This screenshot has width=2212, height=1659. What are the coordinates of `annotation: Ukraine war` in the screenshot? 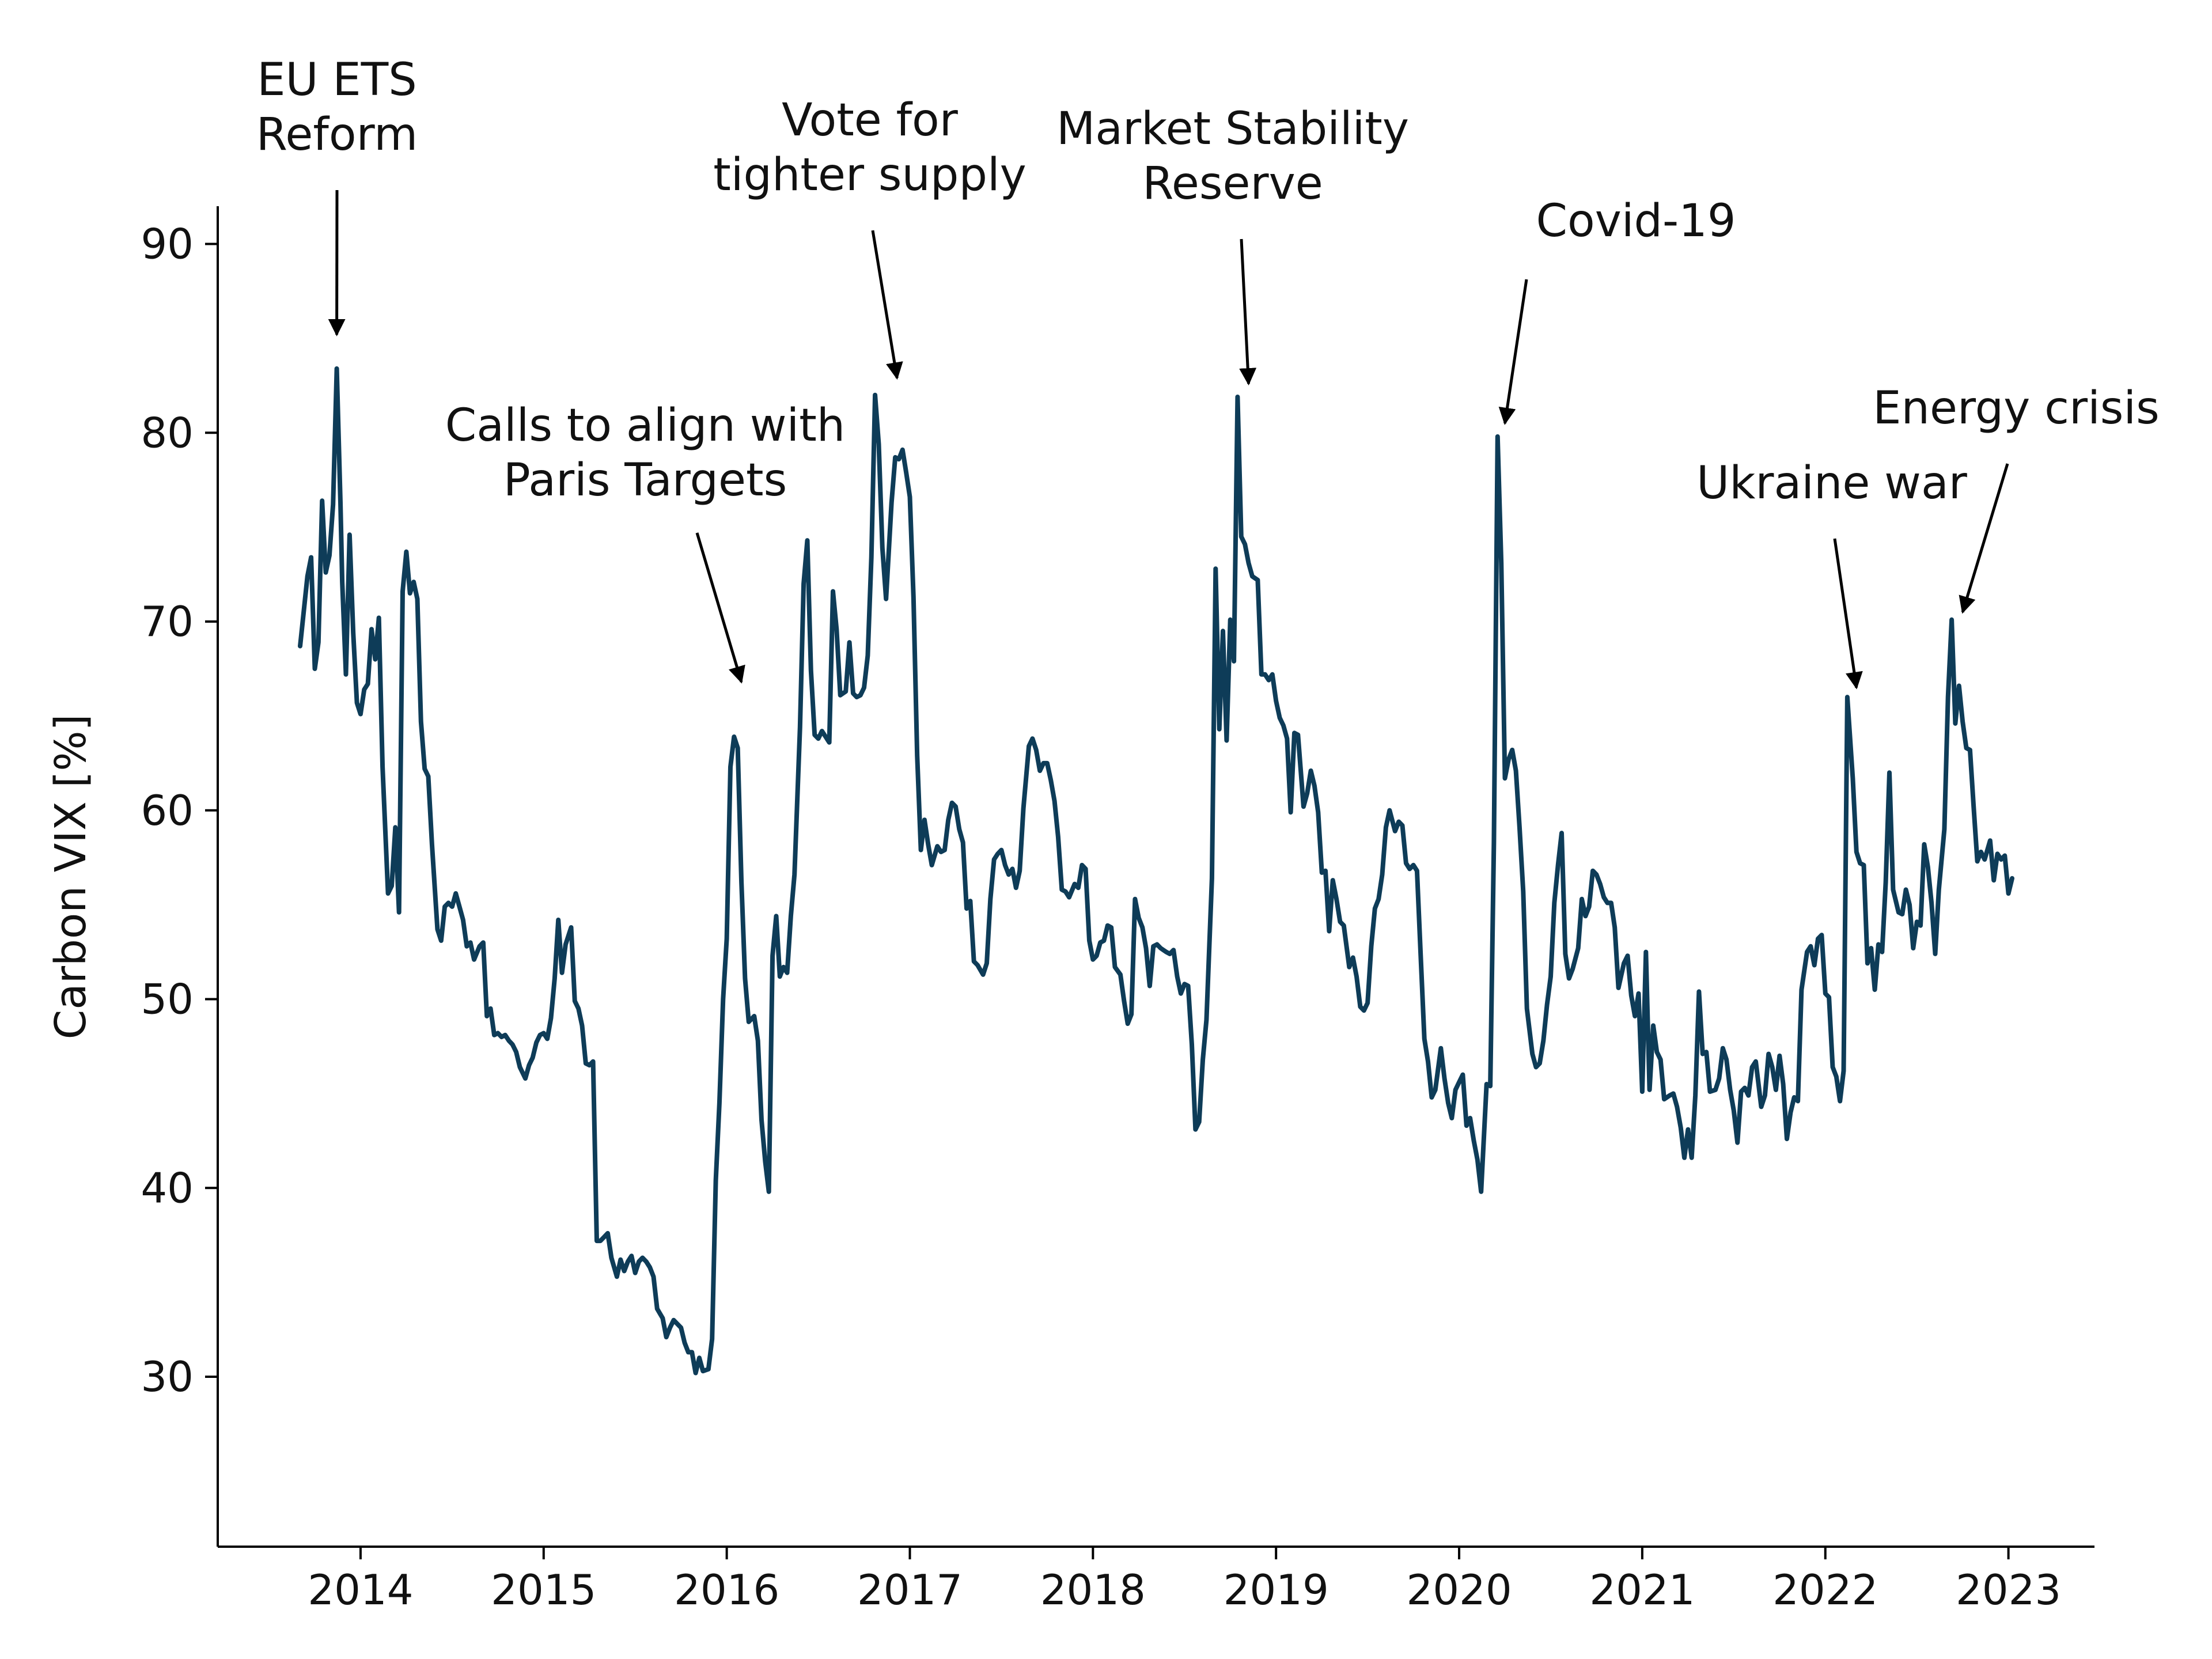 It's located at (1832, 573).